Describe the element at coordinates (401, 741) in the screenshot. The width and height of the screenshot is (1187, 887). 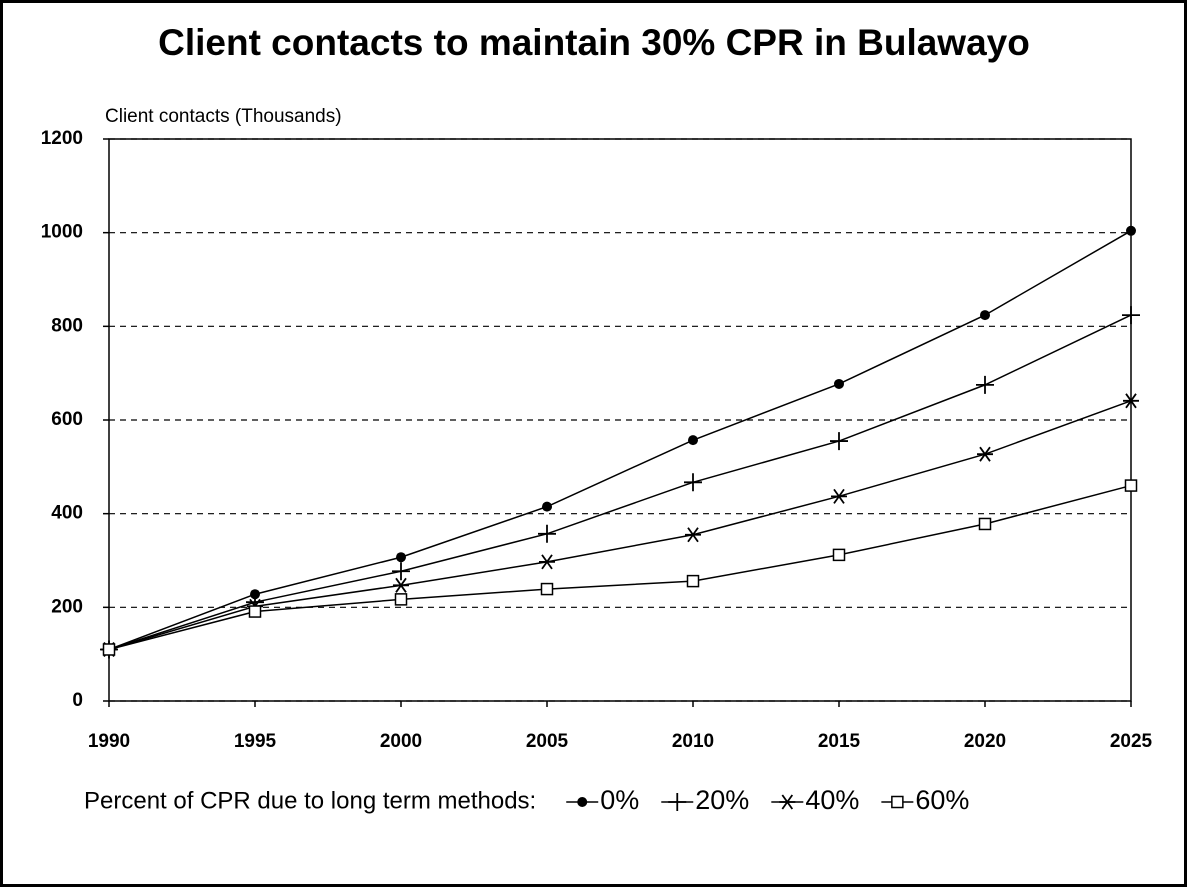
I see `x-tick-label: 2000` at that location.